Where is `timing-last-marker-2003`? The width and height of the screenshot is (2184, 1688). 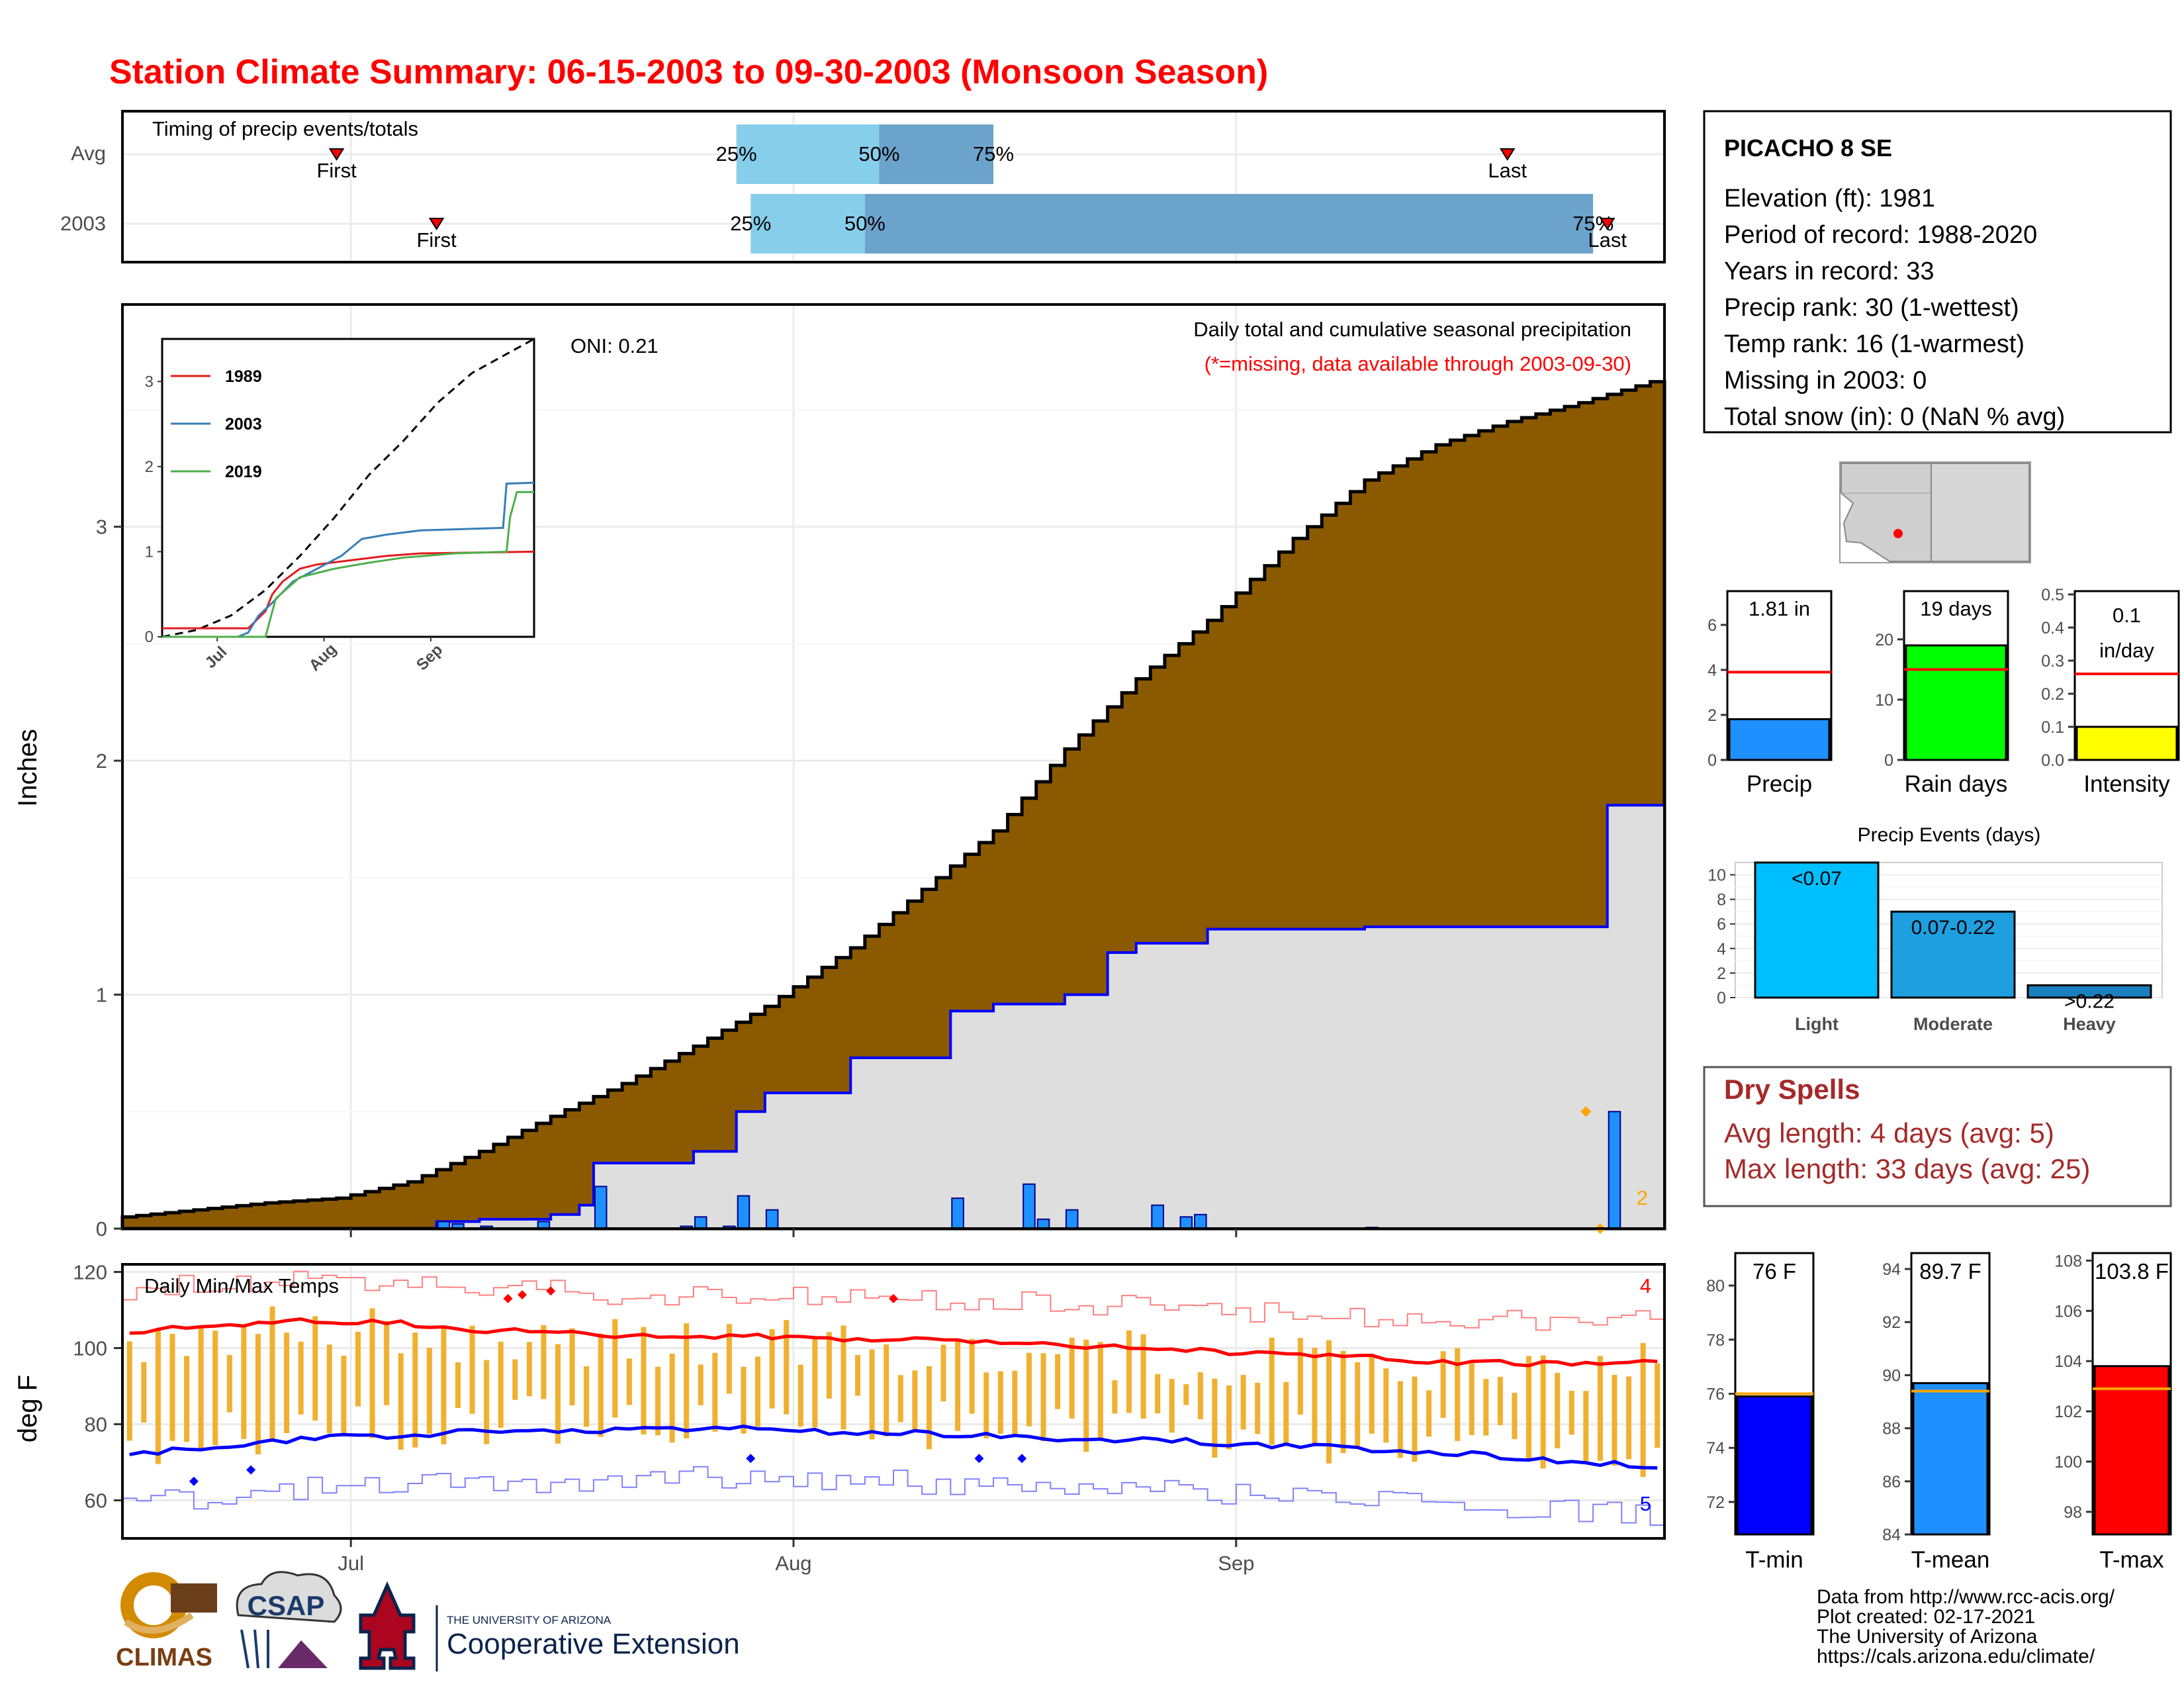
timing-last-marker-2003 is located at coordinates (1607, 224).